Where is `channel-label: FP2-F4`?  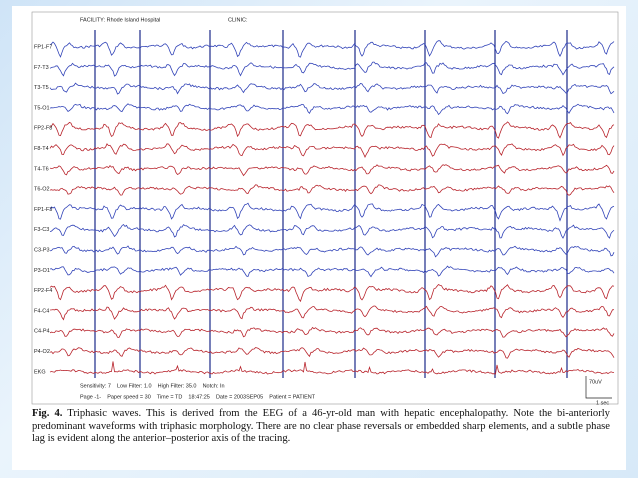
channel-label: FP2-F4 is located at coordinates (43, 291).